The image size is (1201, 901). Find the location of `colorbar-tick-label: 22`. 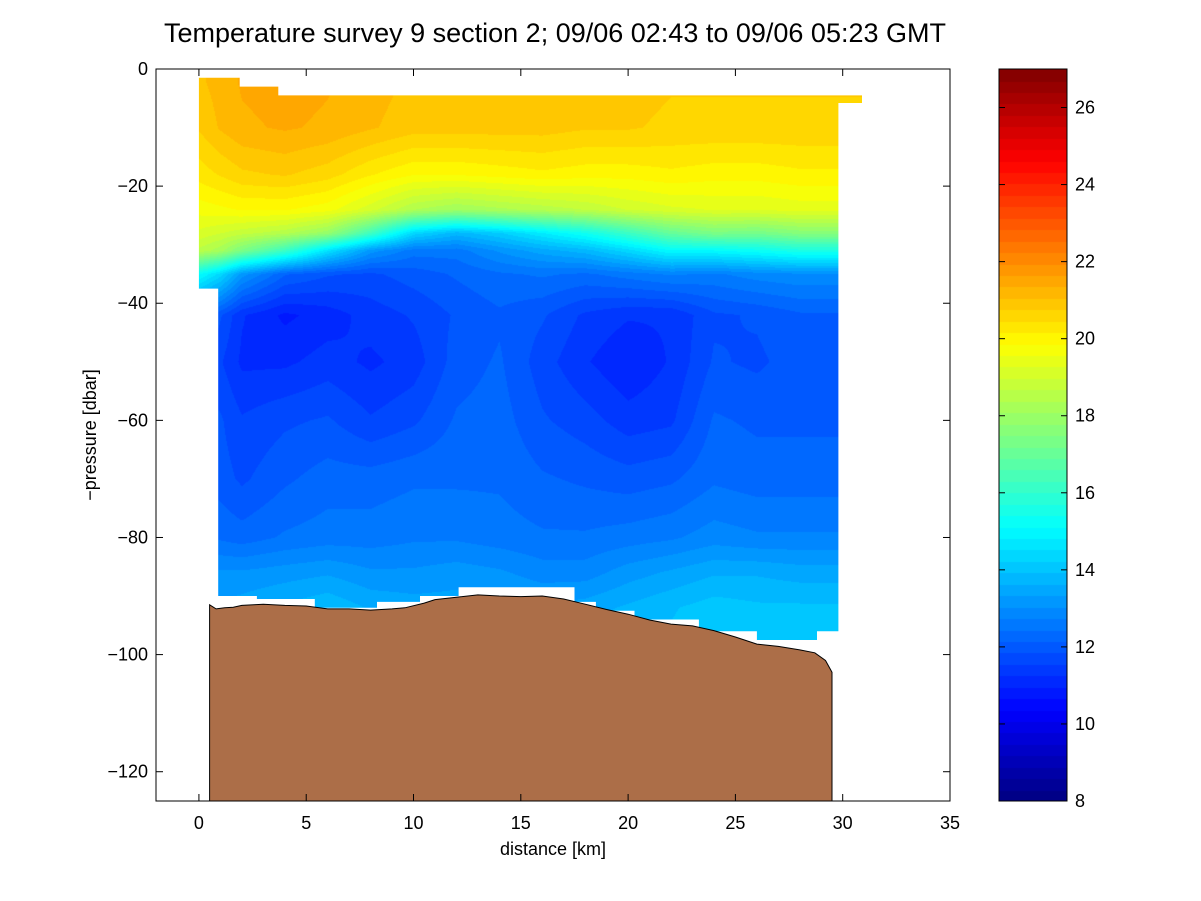

colorbar-tick-label: 22 is located at coordinates (1085, 262).